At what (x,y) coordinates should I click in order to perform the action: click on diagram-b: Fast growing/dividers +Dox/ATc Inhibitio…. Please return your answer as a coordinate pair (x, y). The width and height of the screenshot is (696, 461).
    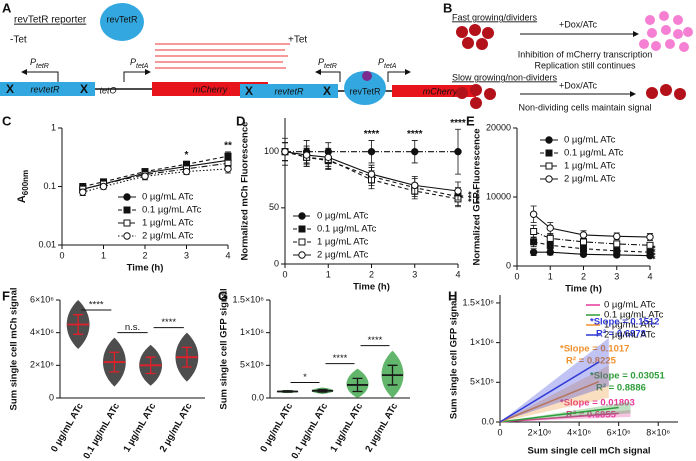
    Looking at the image, I should click on (572, 61).